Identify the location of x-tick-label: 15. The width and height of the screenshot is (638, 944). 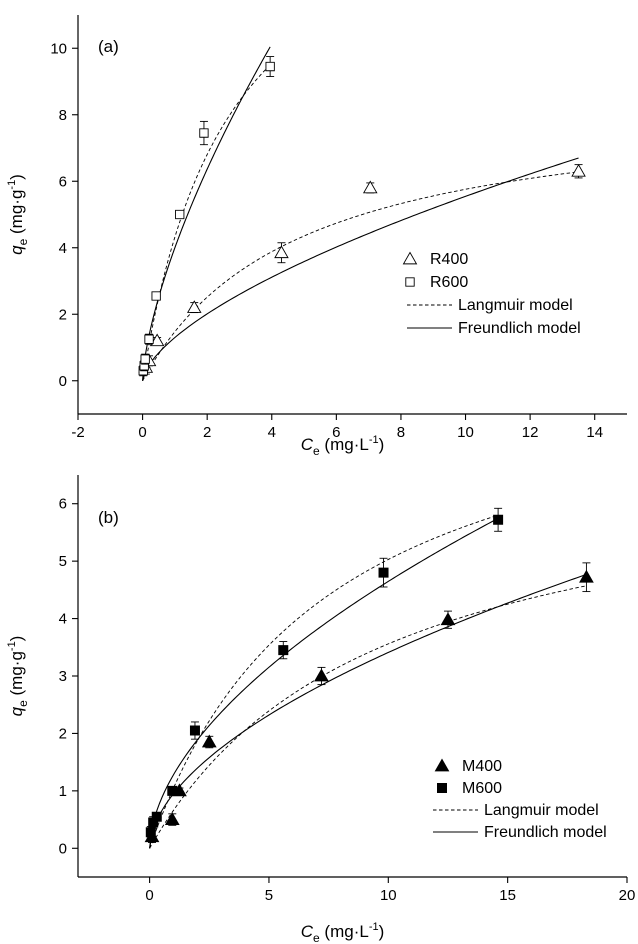
(507, 895).